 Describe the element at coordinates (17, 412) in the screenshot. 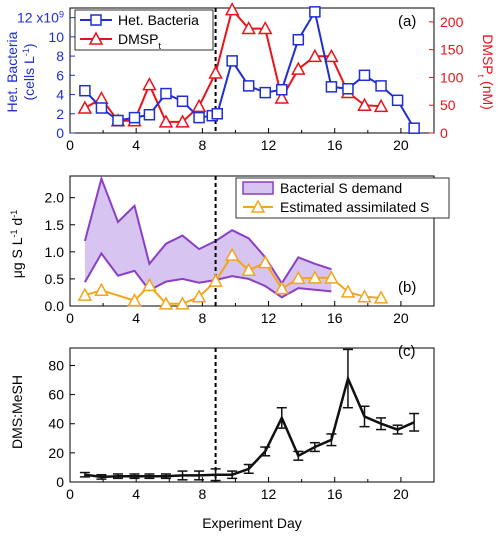

I see `y-axis-label-c: DMS:MeSH` at that location.